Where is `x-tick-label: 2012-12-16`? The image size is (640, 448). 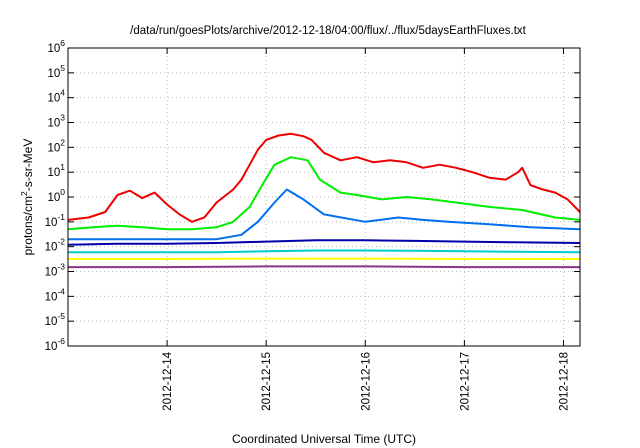 x-tick-label: 2012-12-16 is located at coordinates (366, 381).